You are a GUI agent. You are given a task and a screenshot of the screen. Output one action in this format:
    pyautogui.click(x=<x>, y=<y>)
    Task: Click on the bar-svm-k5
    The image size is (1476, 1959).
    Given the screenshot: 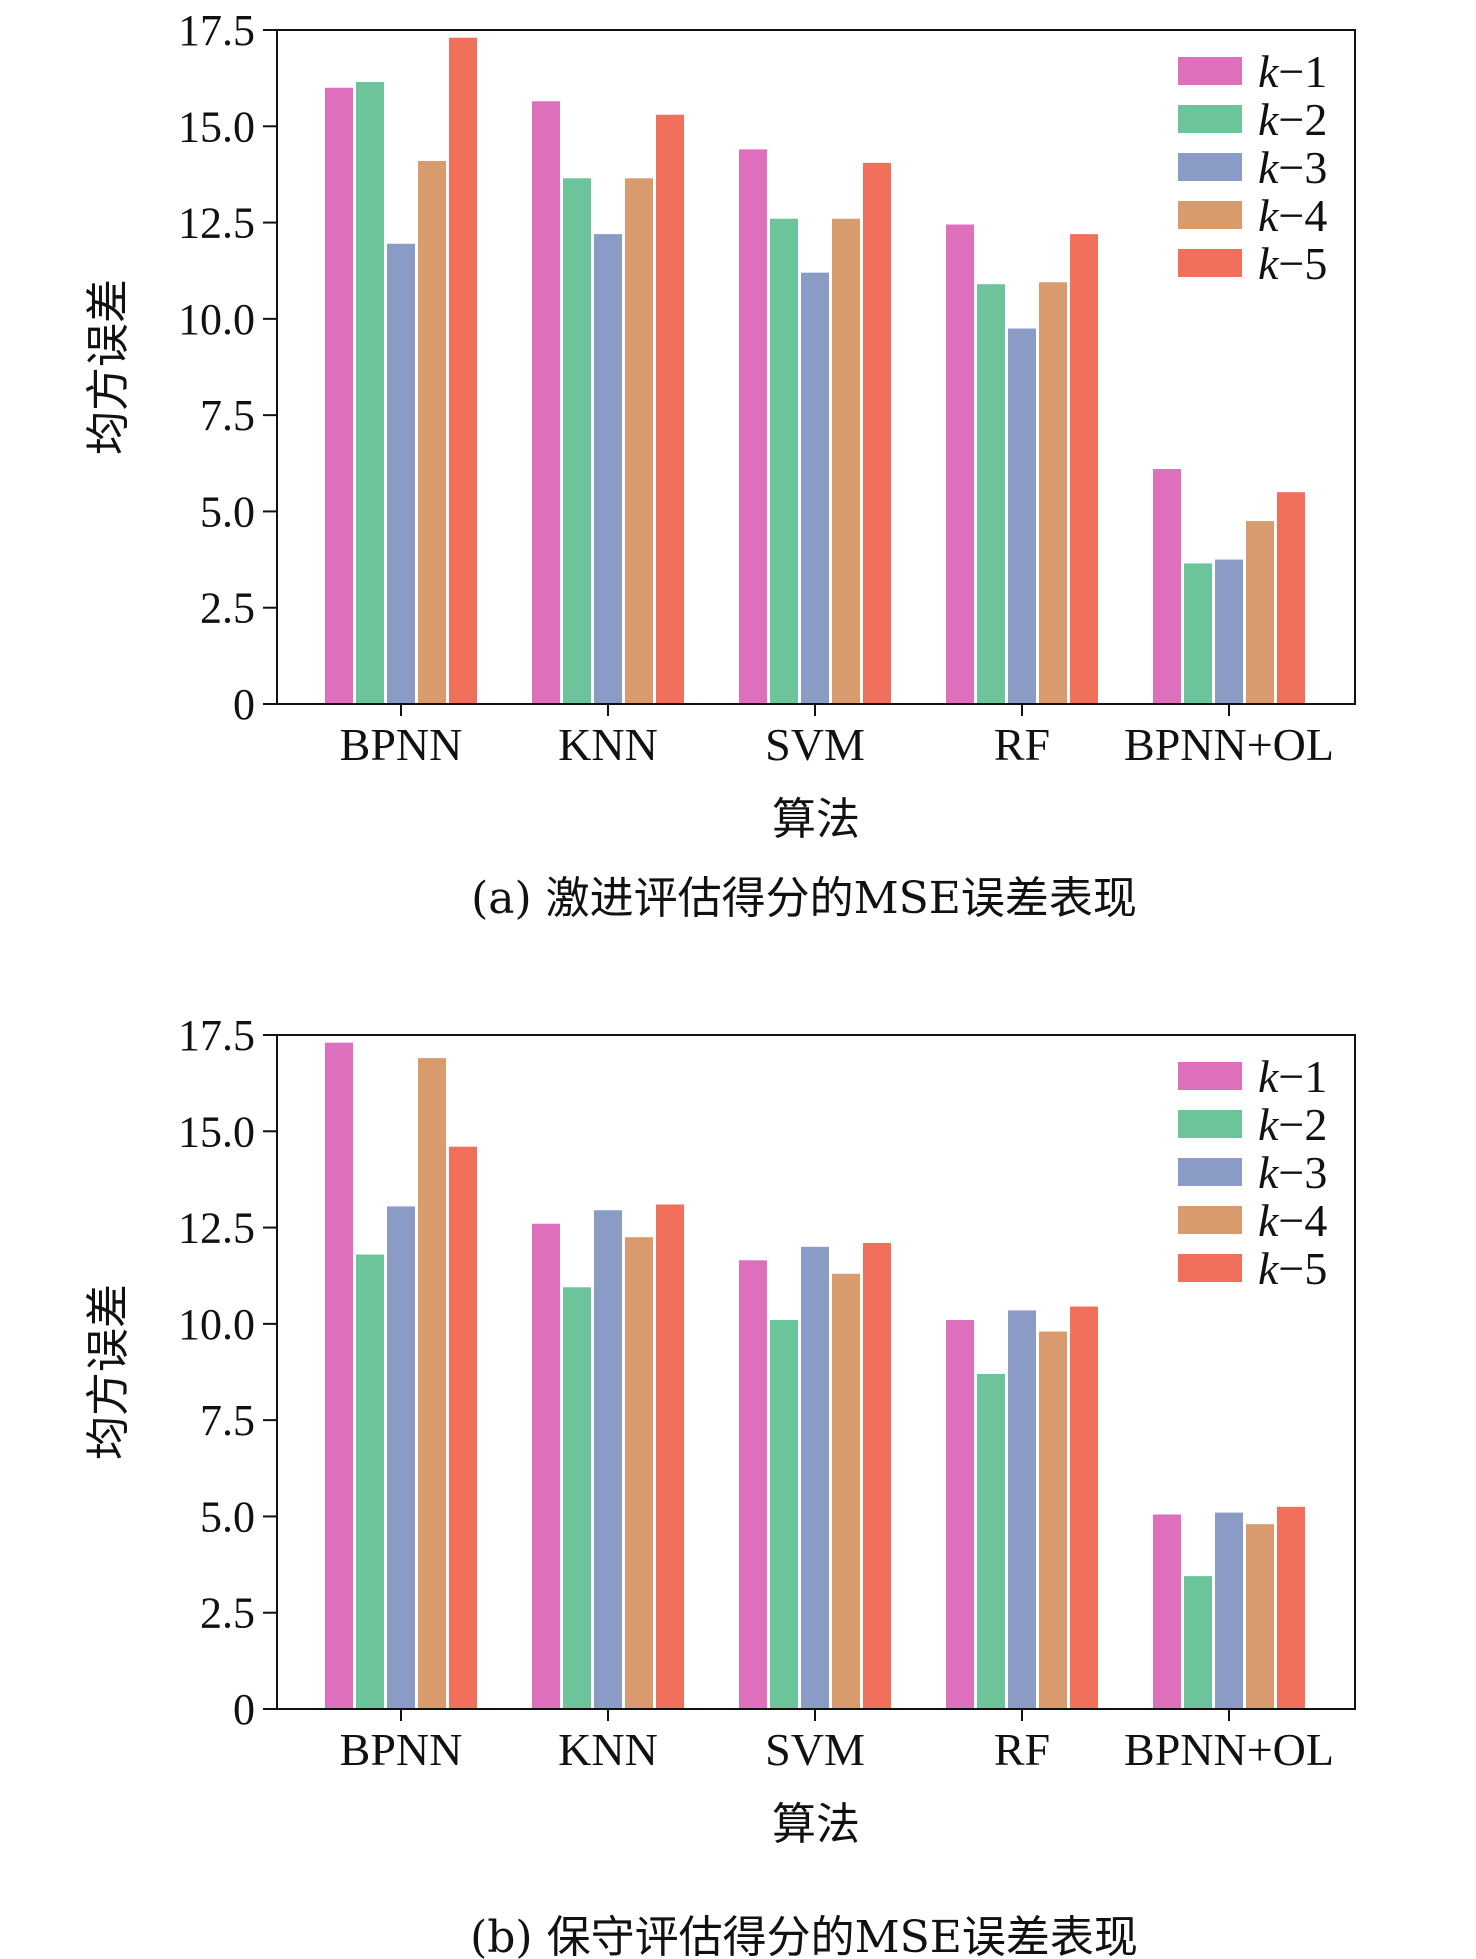 What is the action you would take?
    pyautogui.click(x=877, y=433)
    